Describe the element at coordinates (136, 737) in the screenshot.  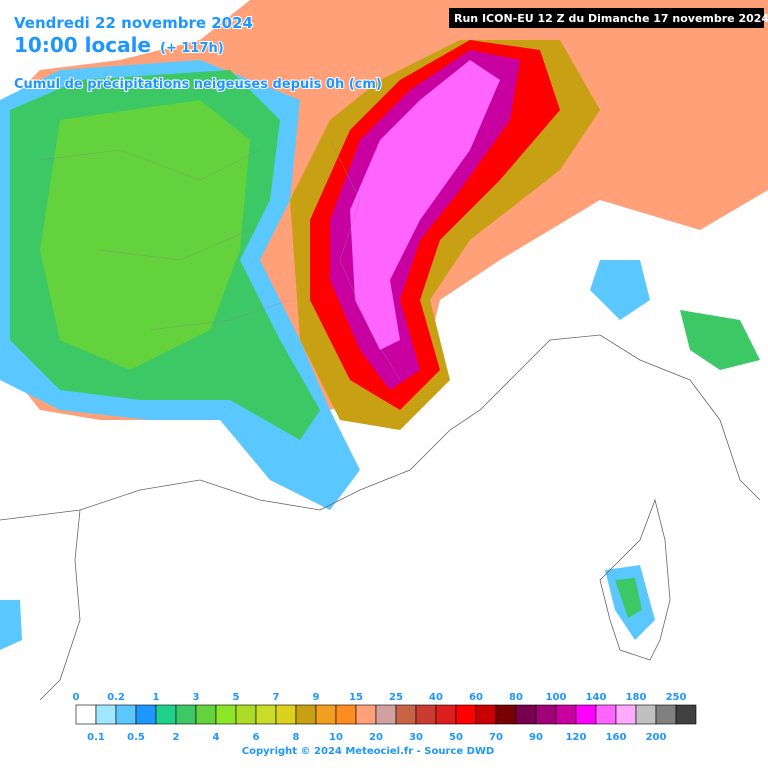
I see `legend-label: 0.5` at that location.